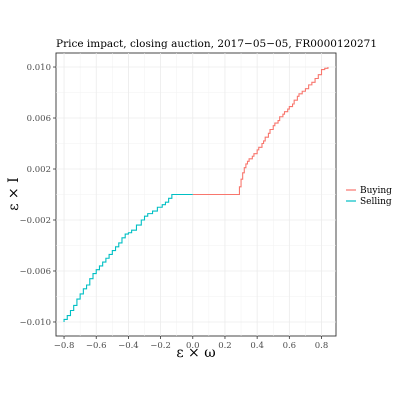  Describe the element at coordinates (39, 68) in the screenshot. I see `y-tick-label: 0.010` at that location.